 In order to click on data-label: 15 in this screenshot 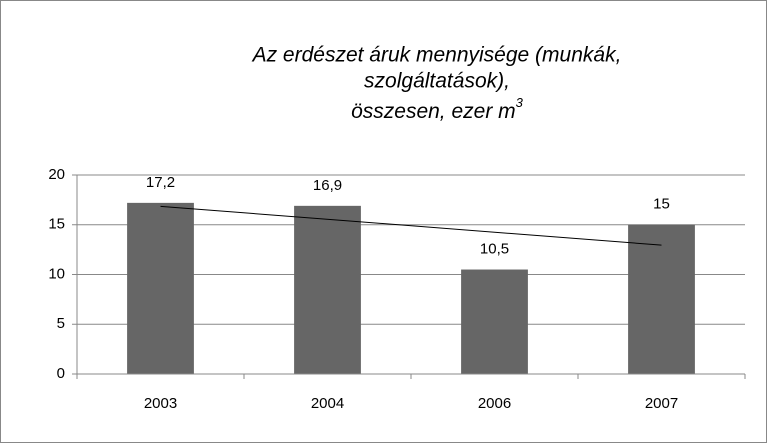, I will do `click(661, 204)`.